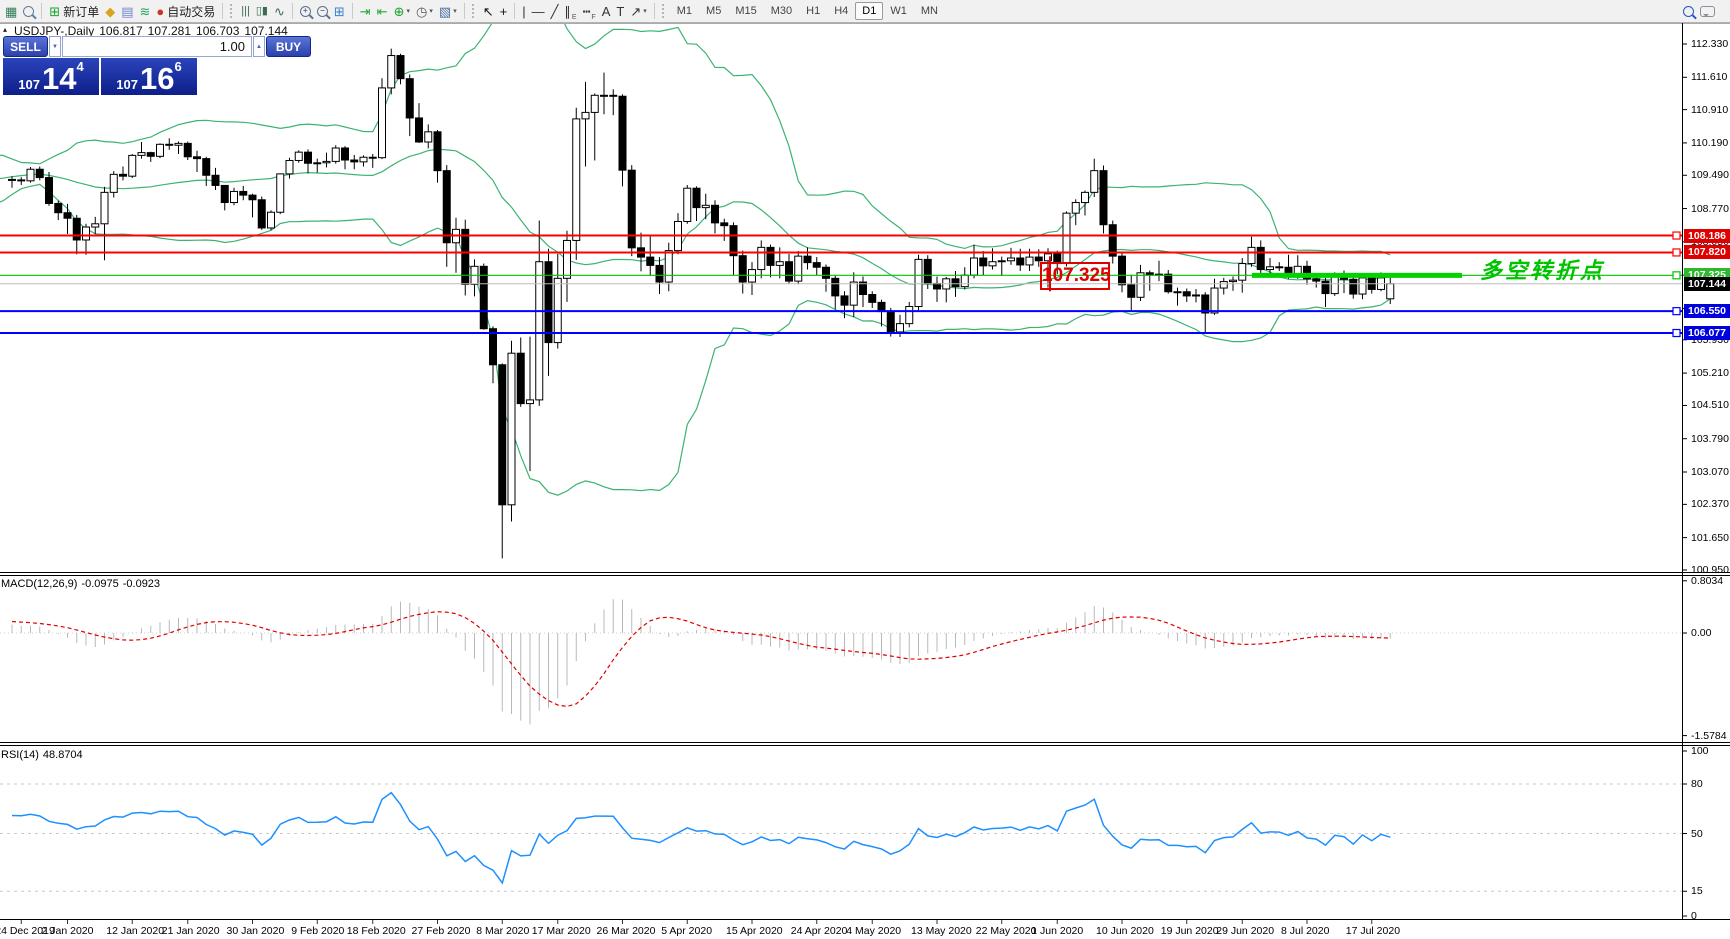 This screenshot has height=939, width=1730. What do you see at coordinates (1707, 283) in the screenshot?
I see `price-tag: 107.144` at bounding box center [1707, 283].